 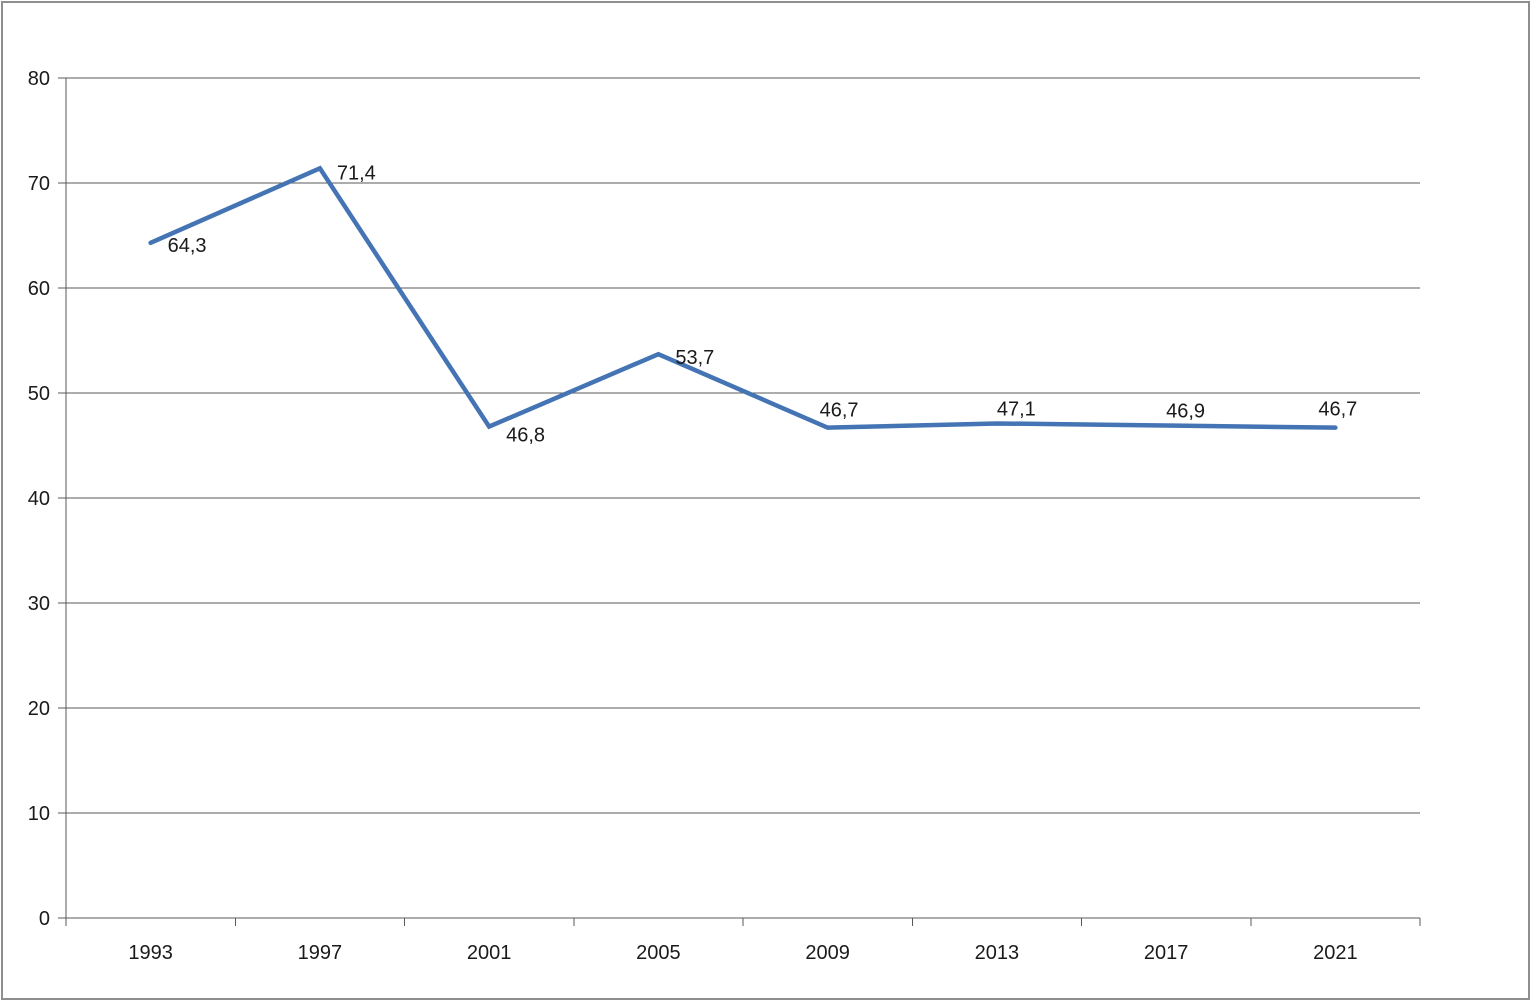 I want to click on x-tick-label: 2013, so click(x=997, y=953).